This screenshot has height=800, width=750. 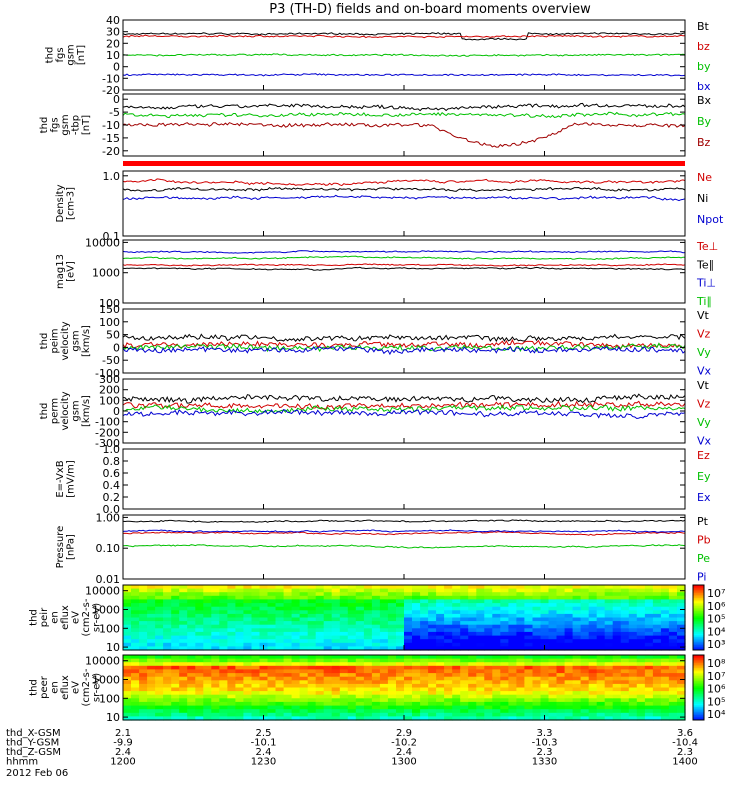 What do you see at coordinates (107, 422) in the screenshot?
I see `y-tick-label: -100` at bounding box center [107, 422].